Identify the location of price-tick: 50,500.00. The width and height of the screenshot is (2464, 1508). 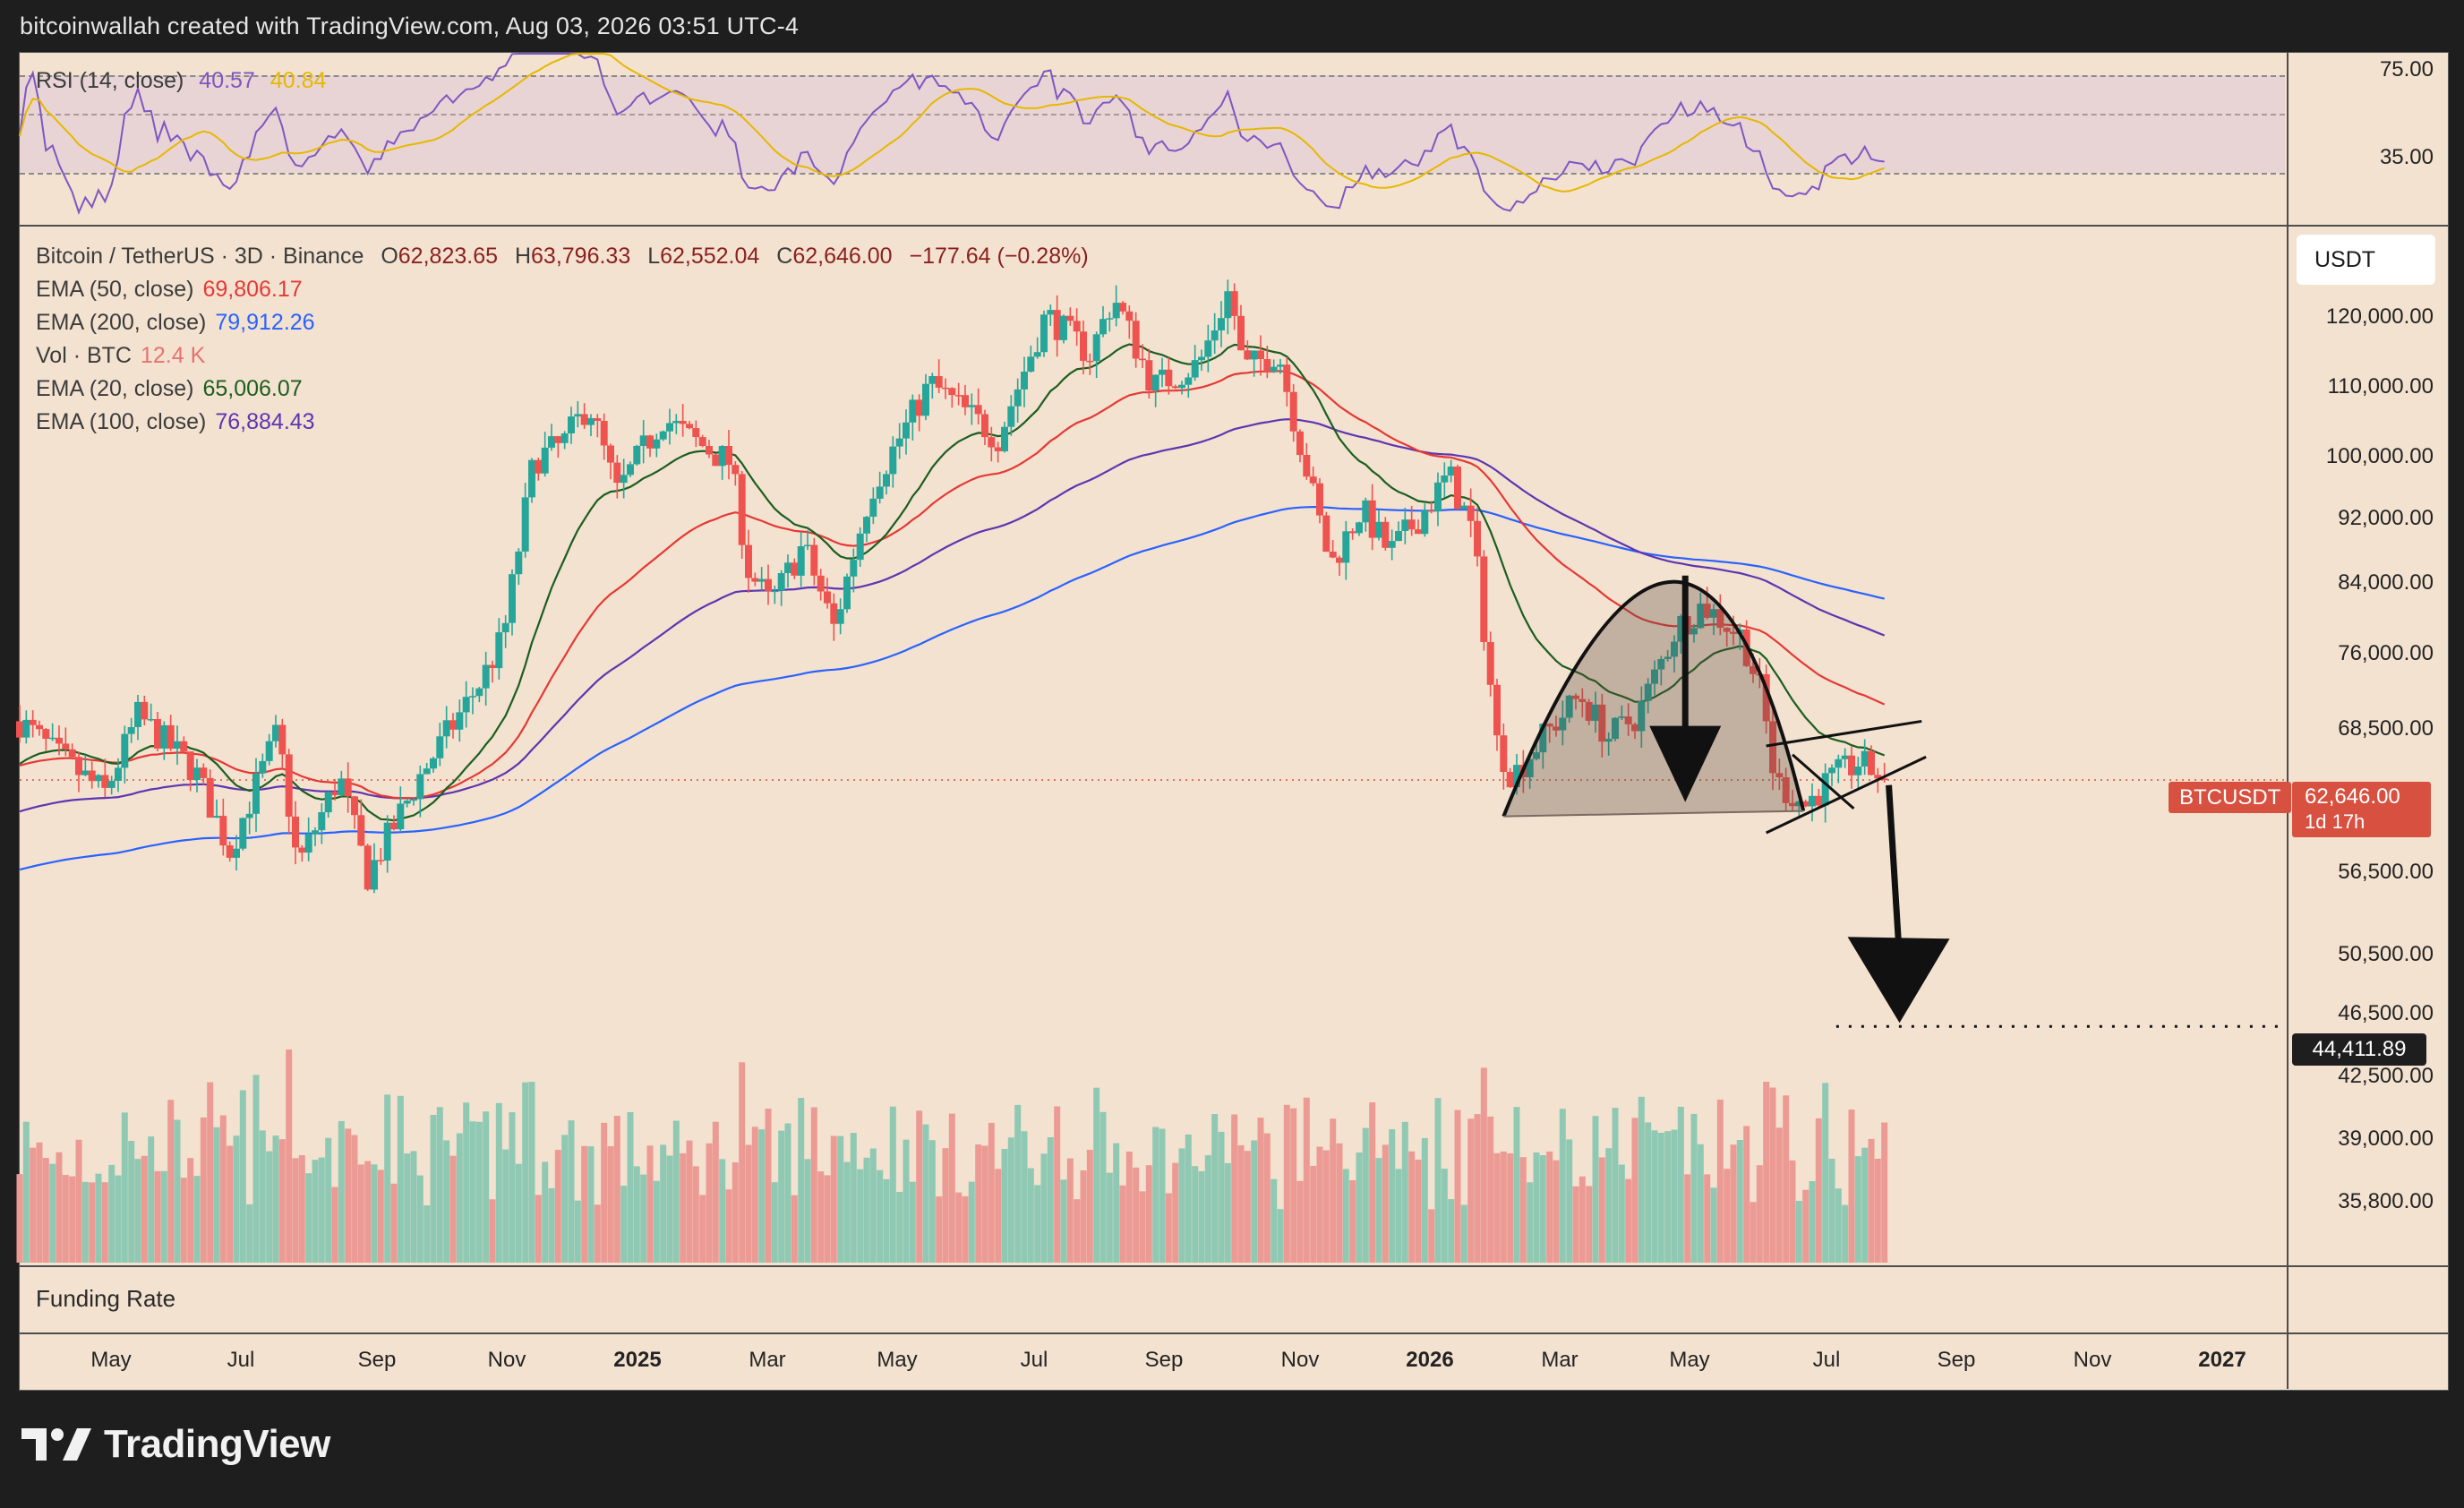
(2386, 954).